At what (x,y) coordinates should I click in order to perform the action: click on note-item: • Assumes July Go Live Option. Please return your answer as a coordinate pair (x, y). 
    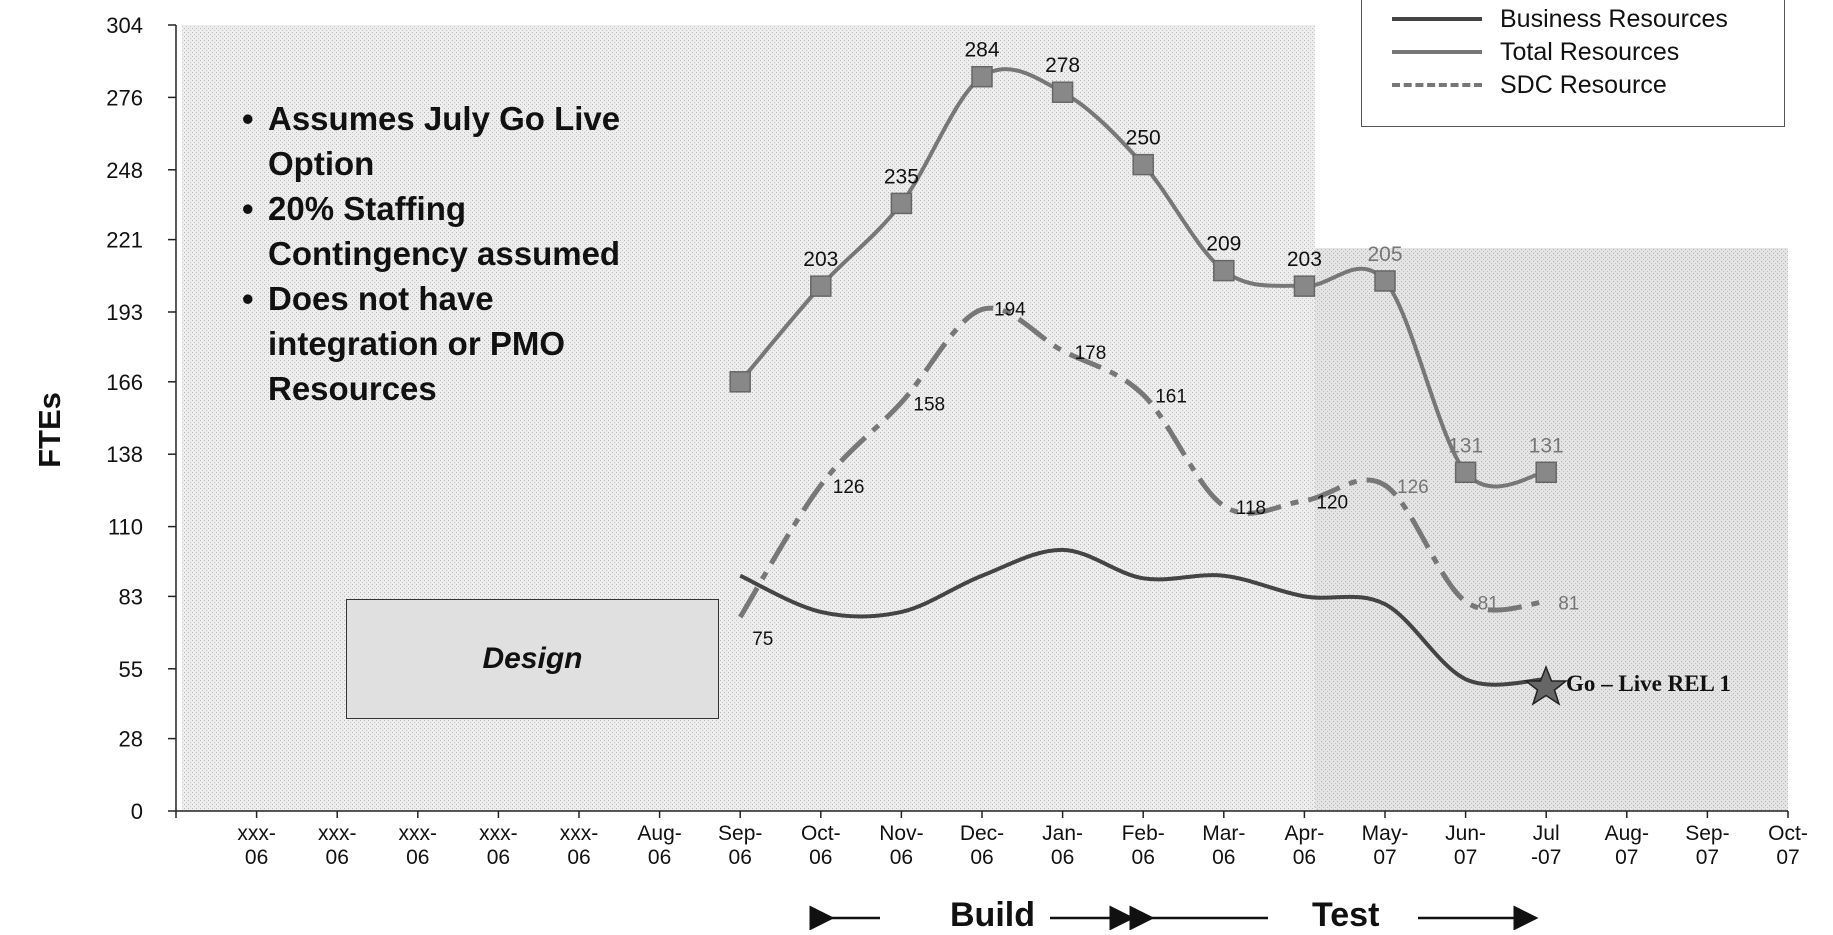
    Looking at the image, I should click on (442, 141).